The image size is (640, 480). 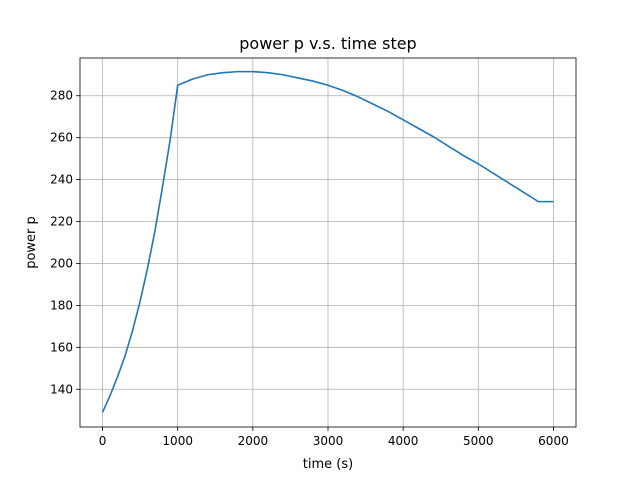 I want to click on y-axis-label: power p, so click(x=31, y=242).